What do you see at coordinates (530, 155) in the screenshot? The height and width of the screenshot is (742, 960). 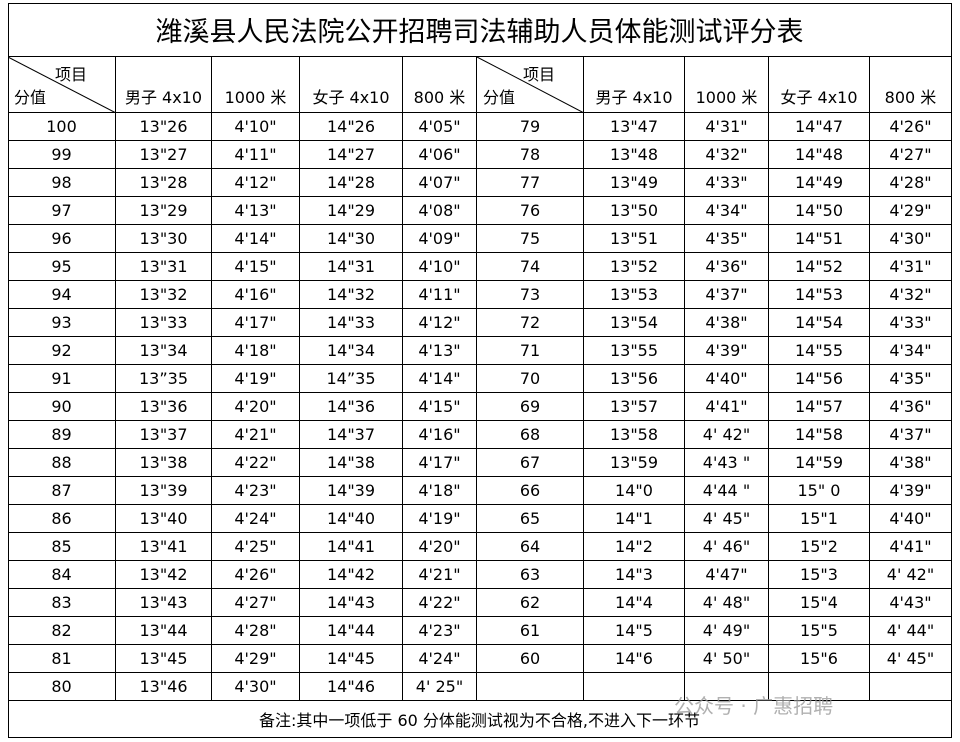 I see `score-cell: 78` at bounding box center [530, 155].